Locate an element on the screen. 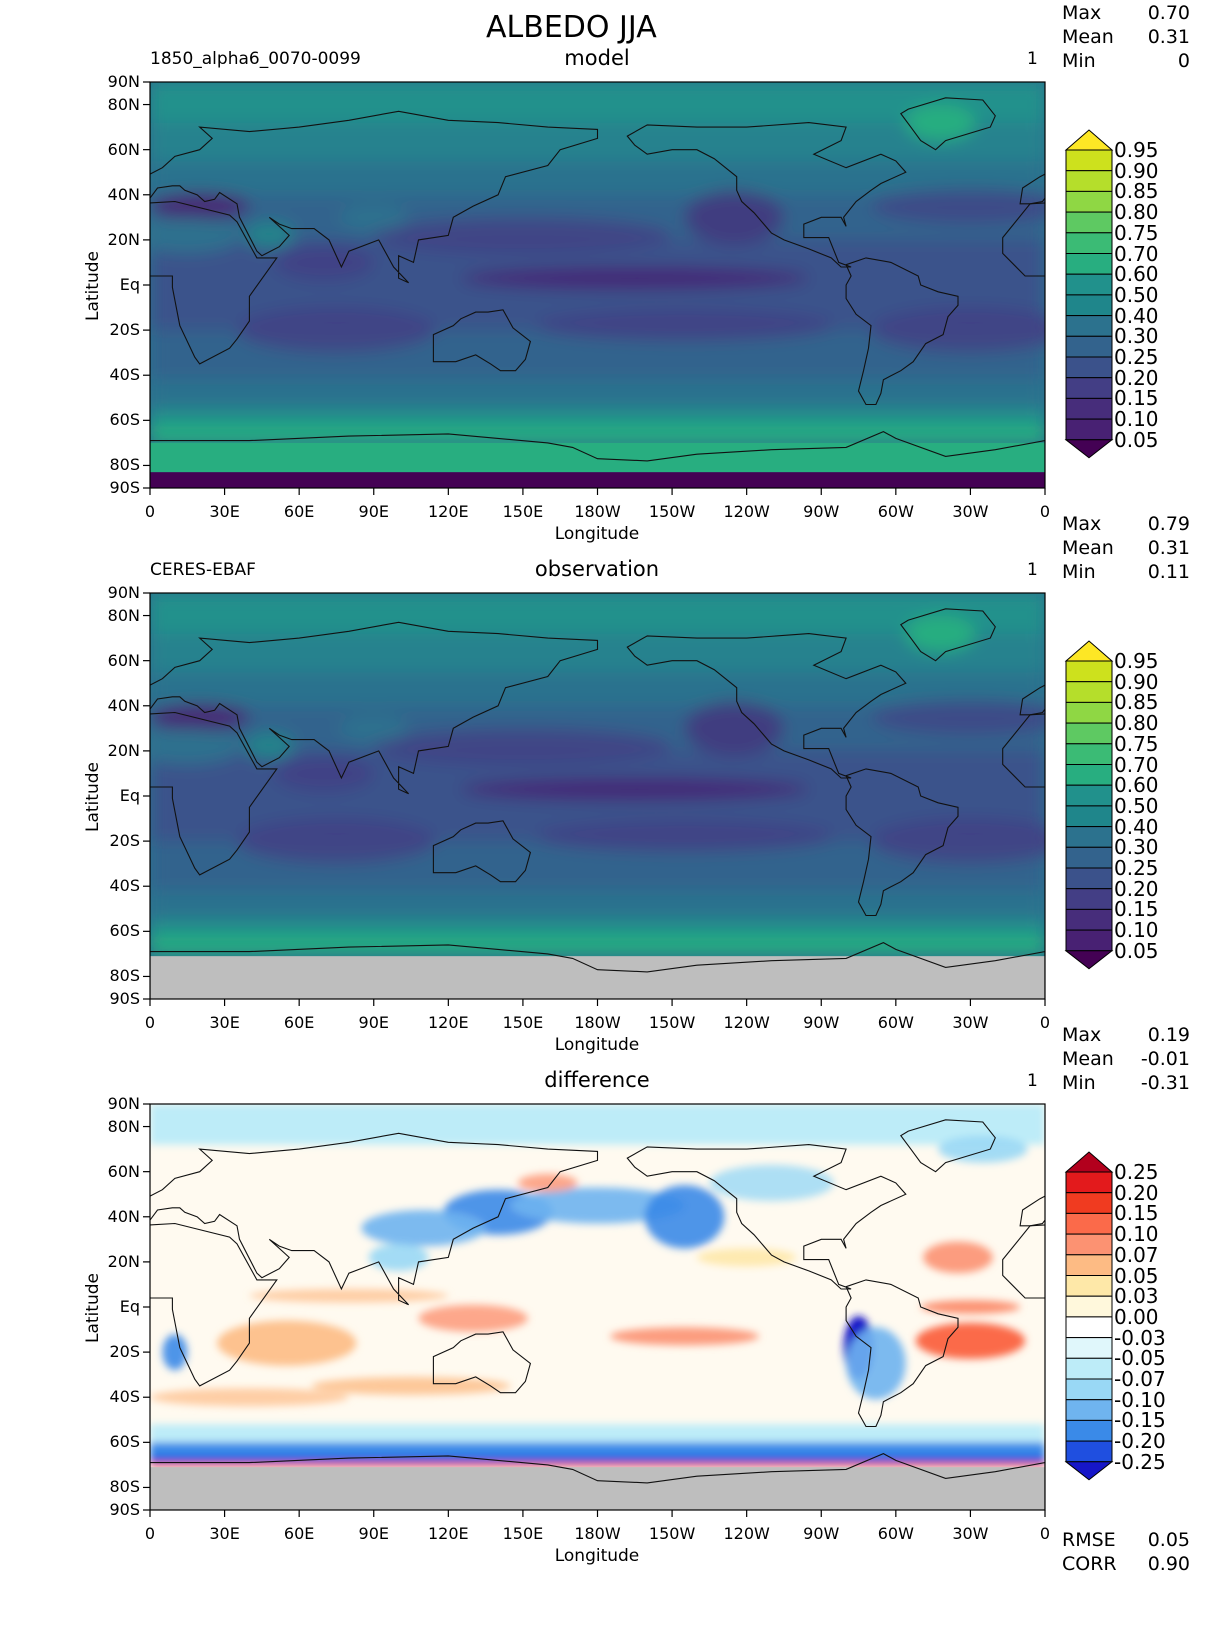  no-data-mask is located at coordinates (597, 977).